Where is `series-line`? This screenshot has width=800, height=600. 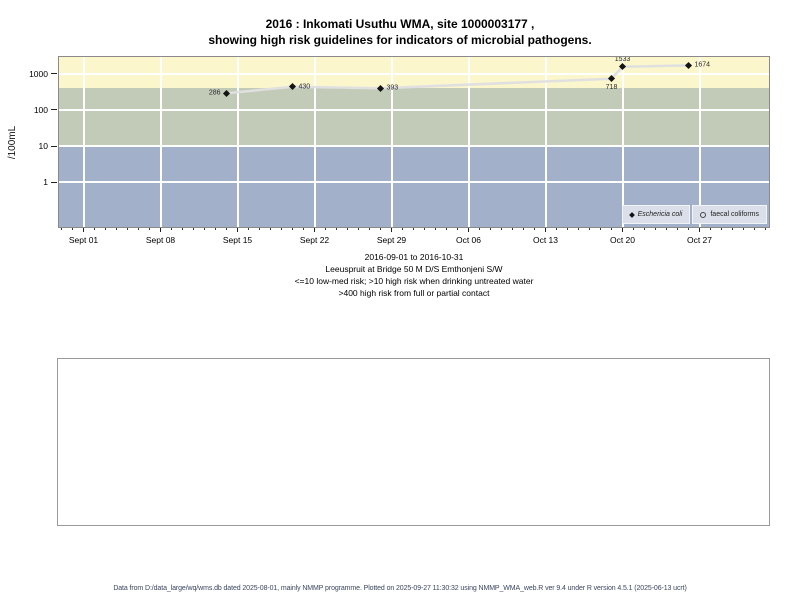
series-line is located at coordinates (457, 79).